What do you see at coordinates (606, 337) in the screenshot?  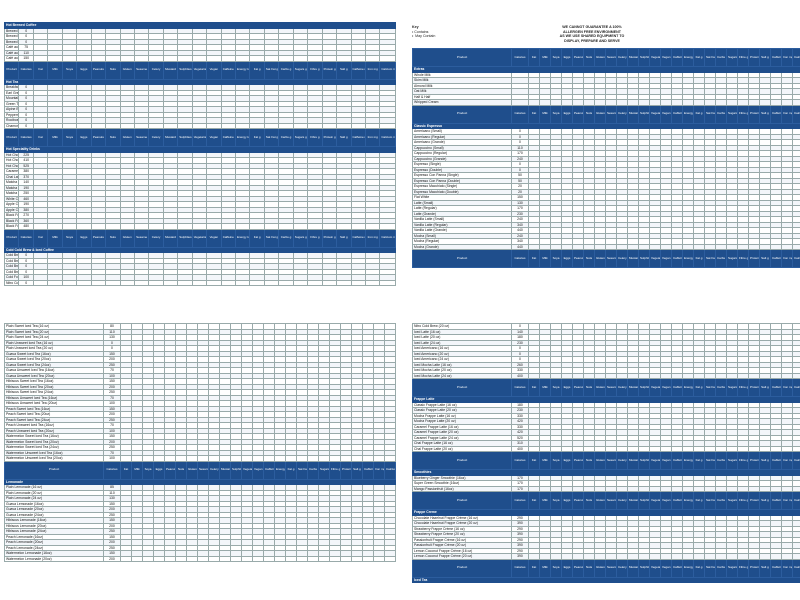 I see `table-row: Iced Latte (20 oz) 180` at bounding box center [606, 337].